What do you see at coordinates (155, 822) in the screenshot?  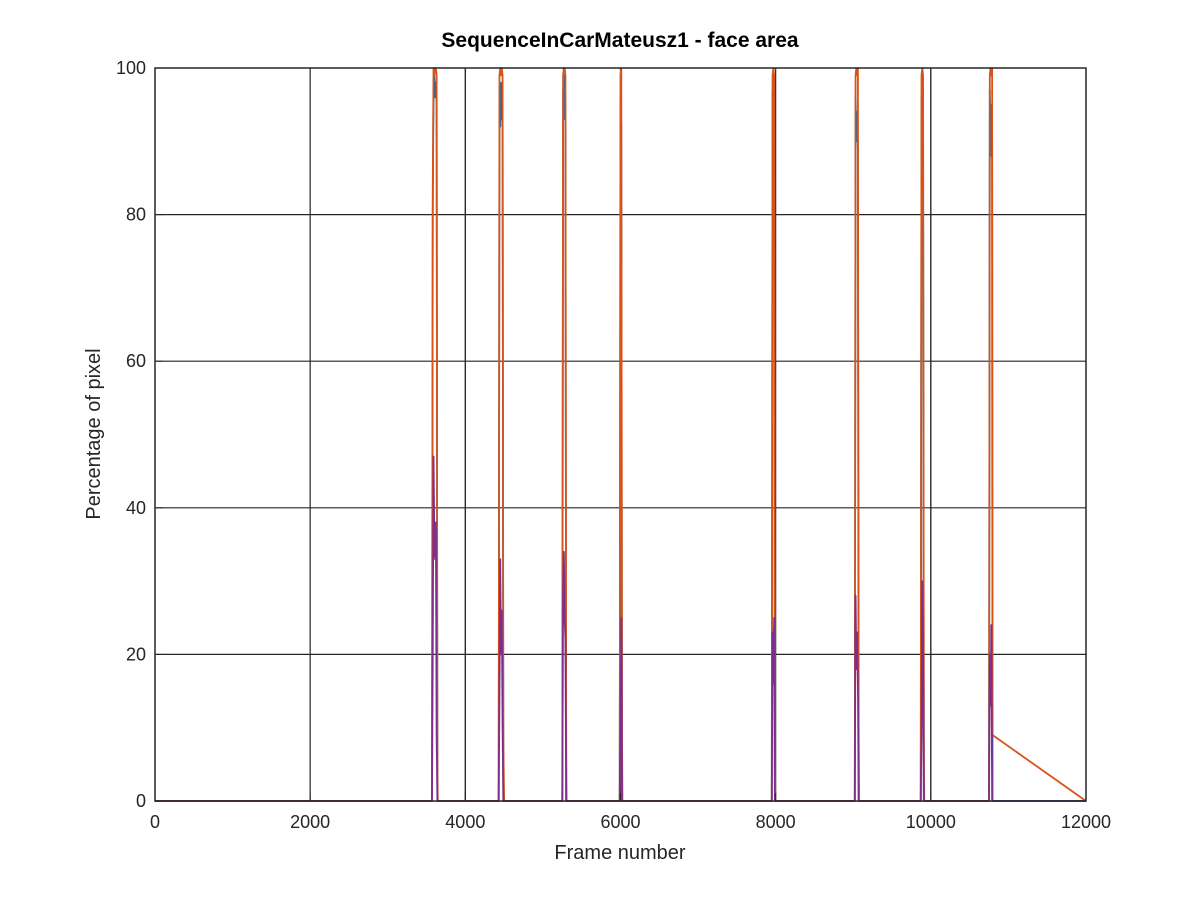 I see `x-tick-label: 0` at bounding box center [155, 822].